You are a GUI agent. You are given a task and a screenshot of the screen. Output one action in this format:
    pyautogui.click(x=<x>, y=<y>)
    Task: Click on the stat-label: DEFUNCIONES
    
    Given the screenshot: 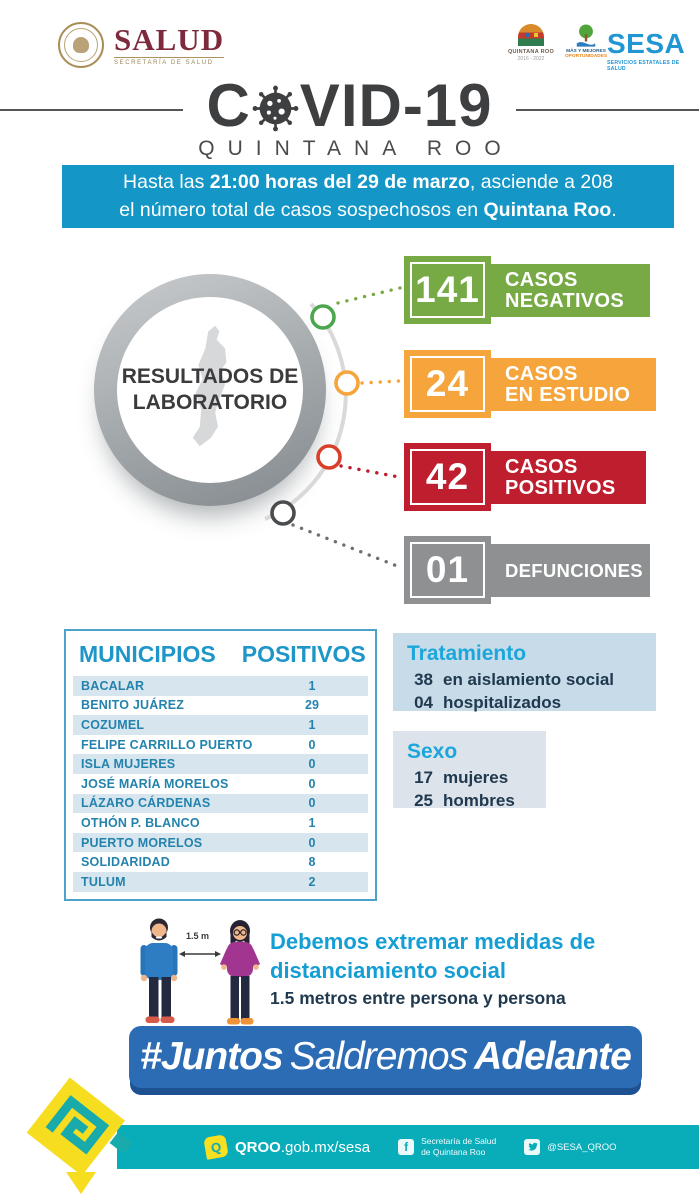 What is the action you would take?
    pyautogui.click(x=569, y=570)
    